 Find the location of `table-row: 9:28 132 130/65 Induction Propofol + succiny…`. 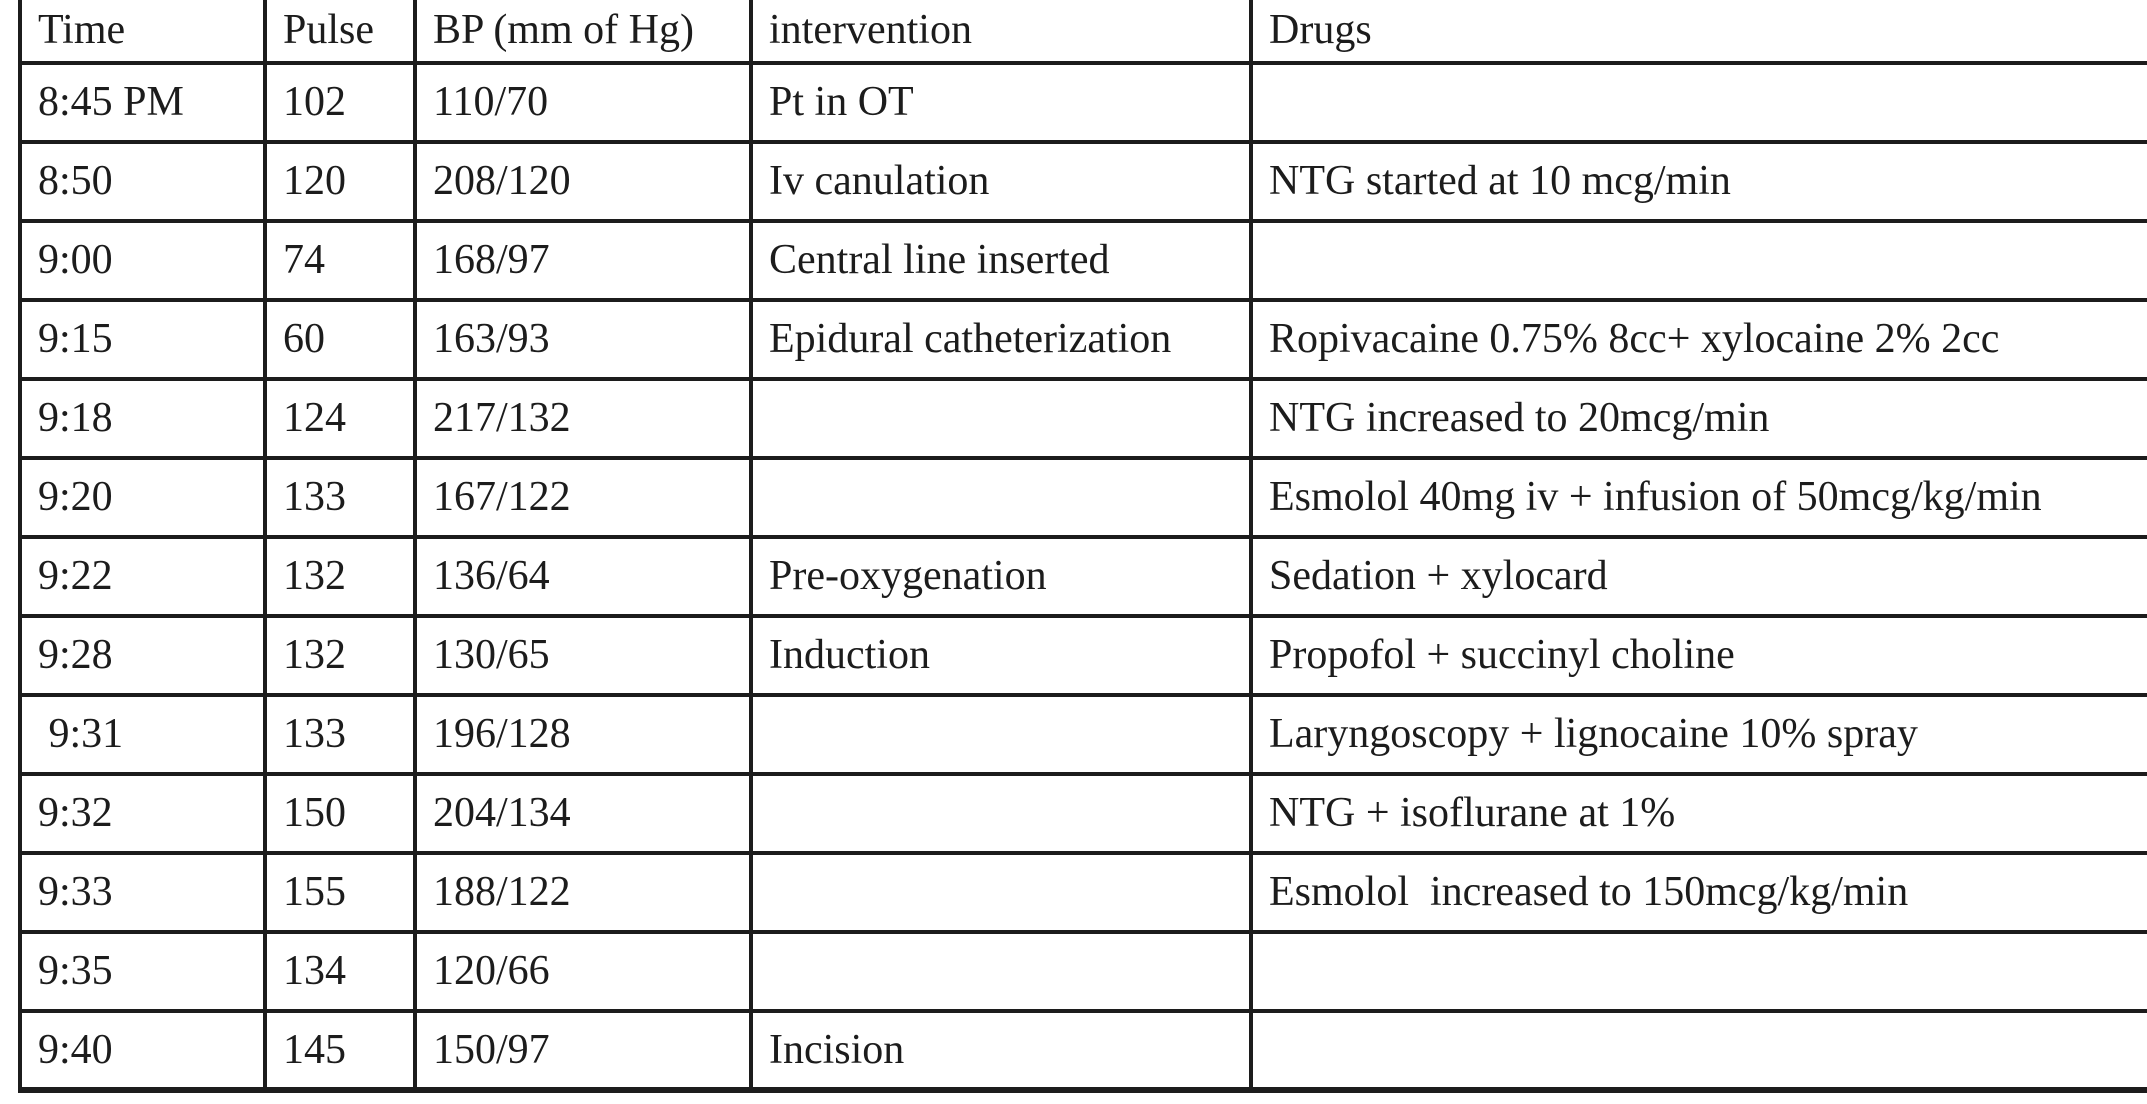

table-row: 9:28 132 130/65 Induction Propofol + succiny… is located at coordinates (1082, 655).